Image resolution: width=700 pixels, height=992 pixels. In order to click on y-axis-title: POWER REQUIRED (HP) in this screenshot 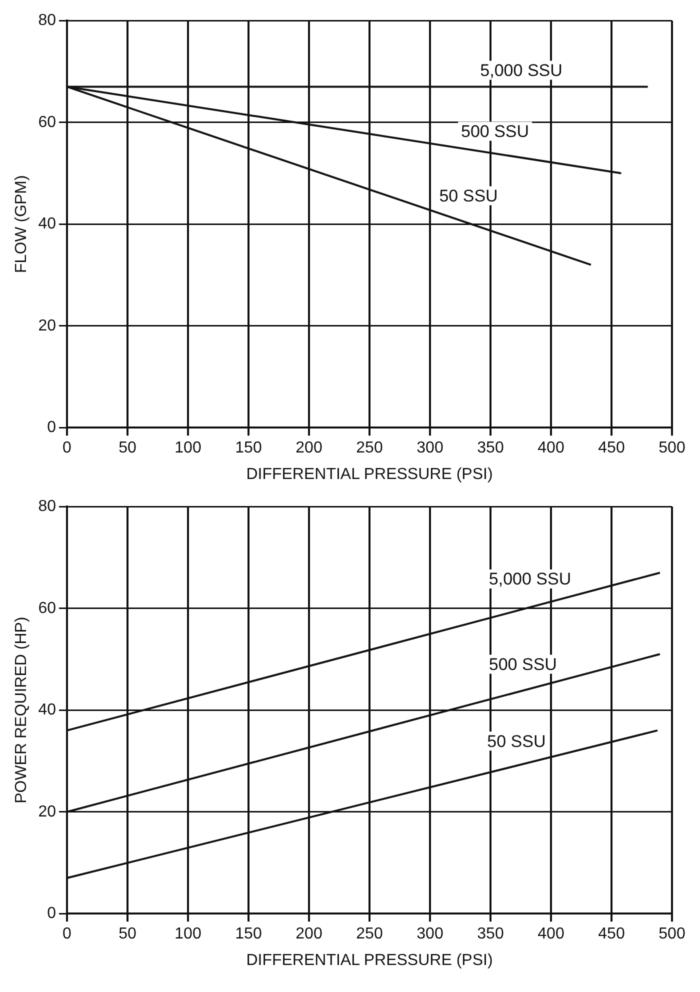, I will do `click(21, 710)`.